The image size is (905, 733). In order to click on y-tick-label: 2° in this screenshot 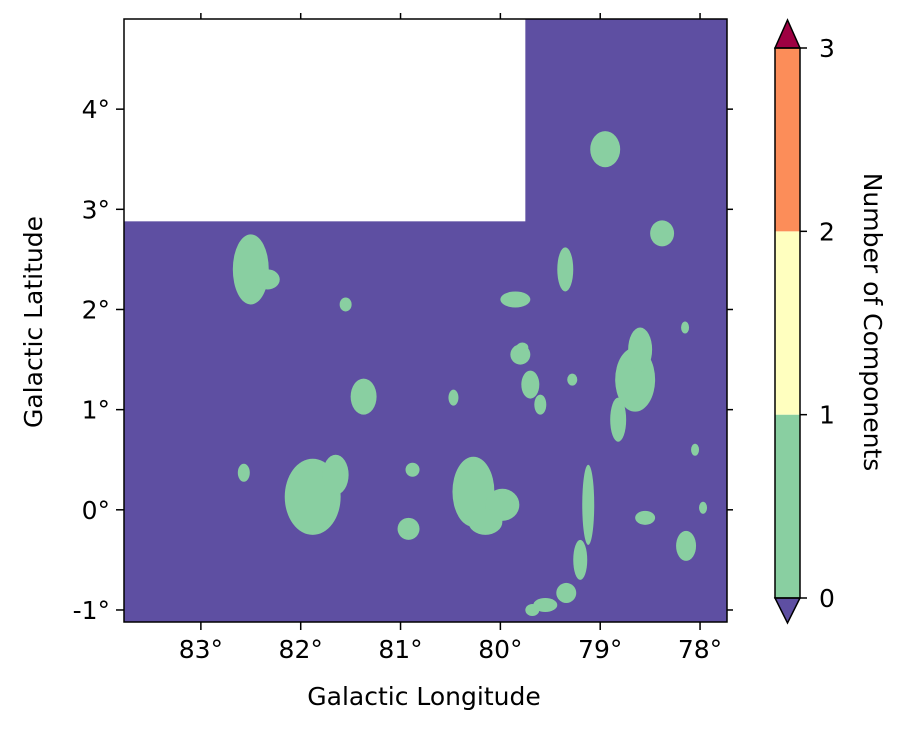, I will do `click(96, 309)`.